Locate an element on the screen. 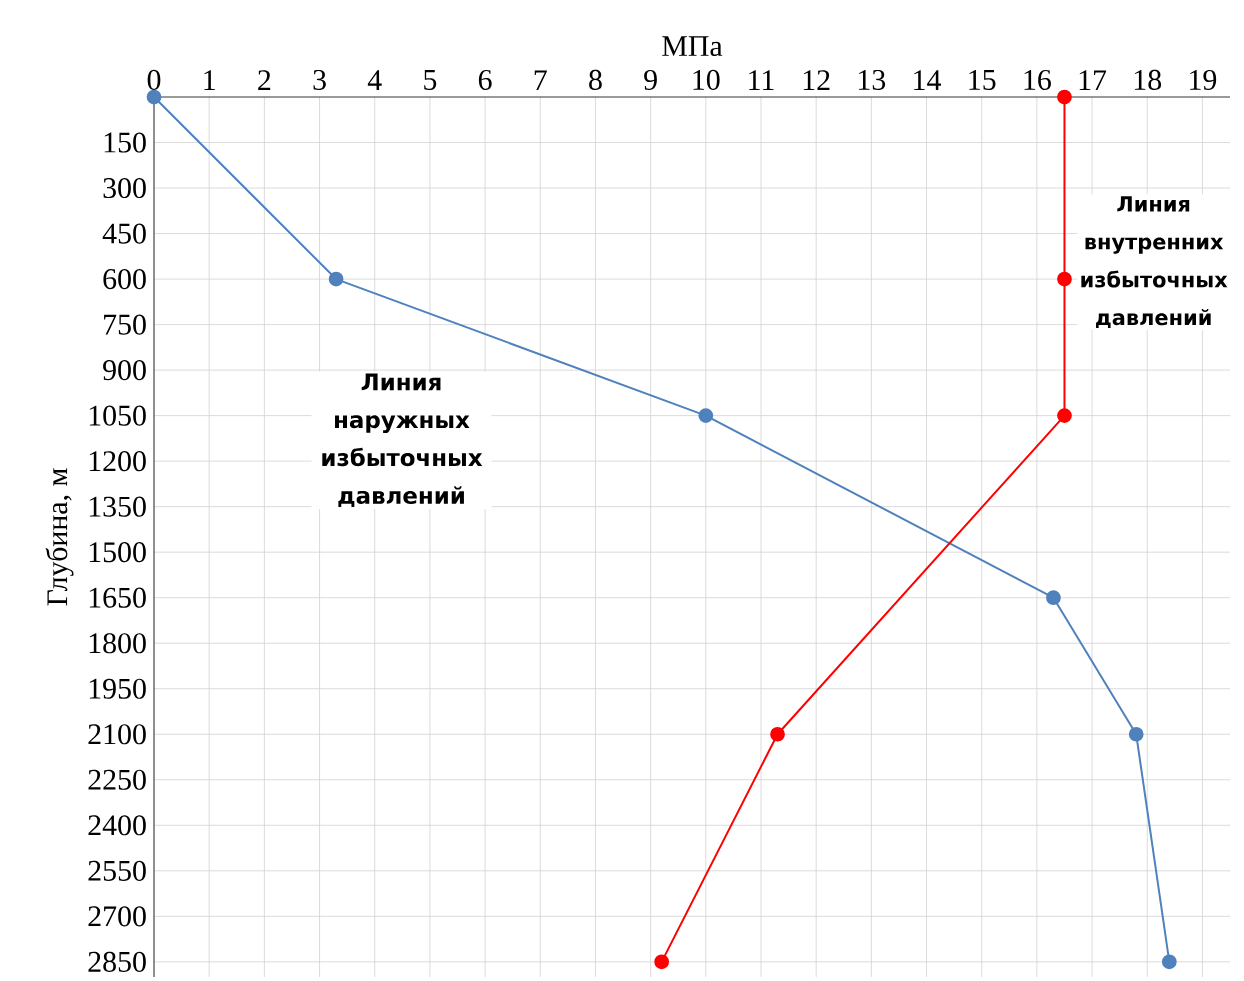 The image size is (1244, 981). y-tick-label: 2550 is located at coordinates (117, 870).